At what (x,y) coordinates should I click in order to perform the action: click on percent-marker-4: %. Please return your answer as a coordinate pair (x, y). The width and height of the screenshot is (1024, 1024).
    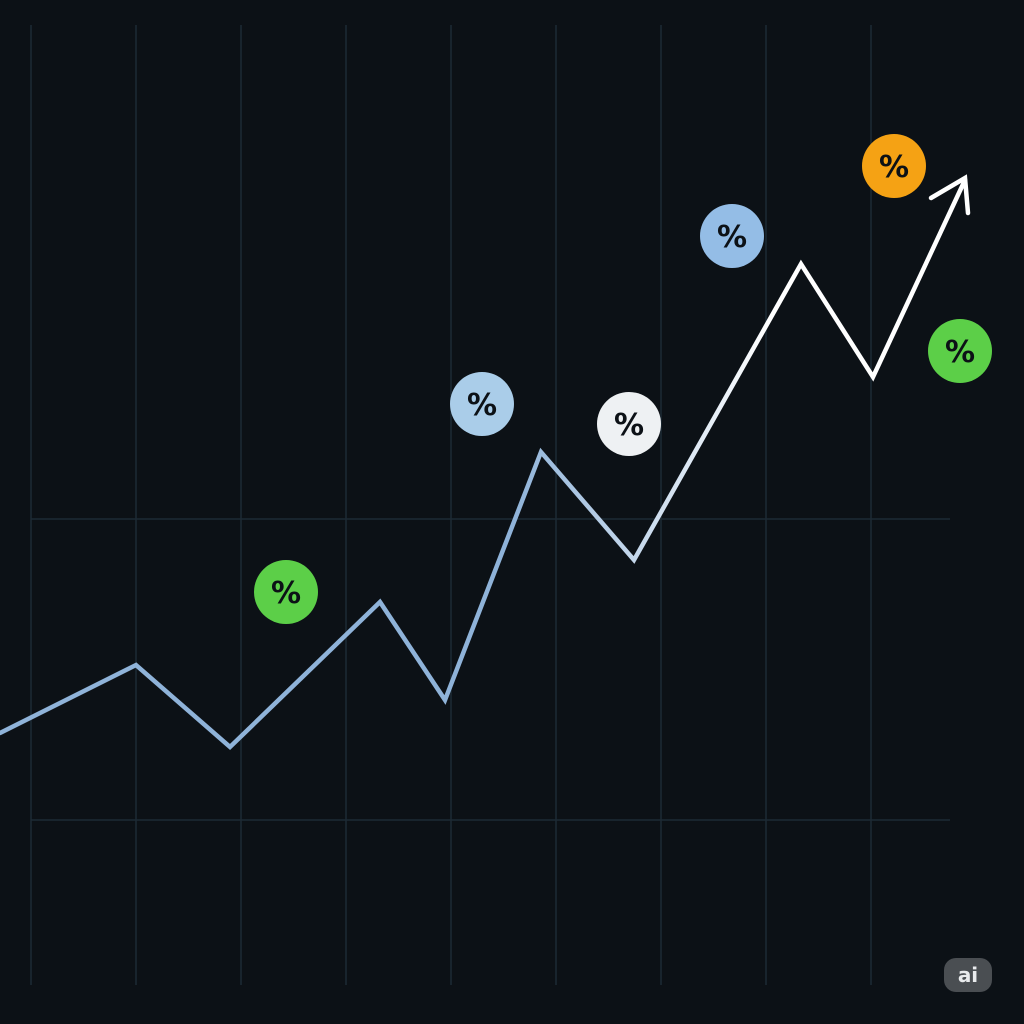
    Looking at the image, I should click on (894, 166).